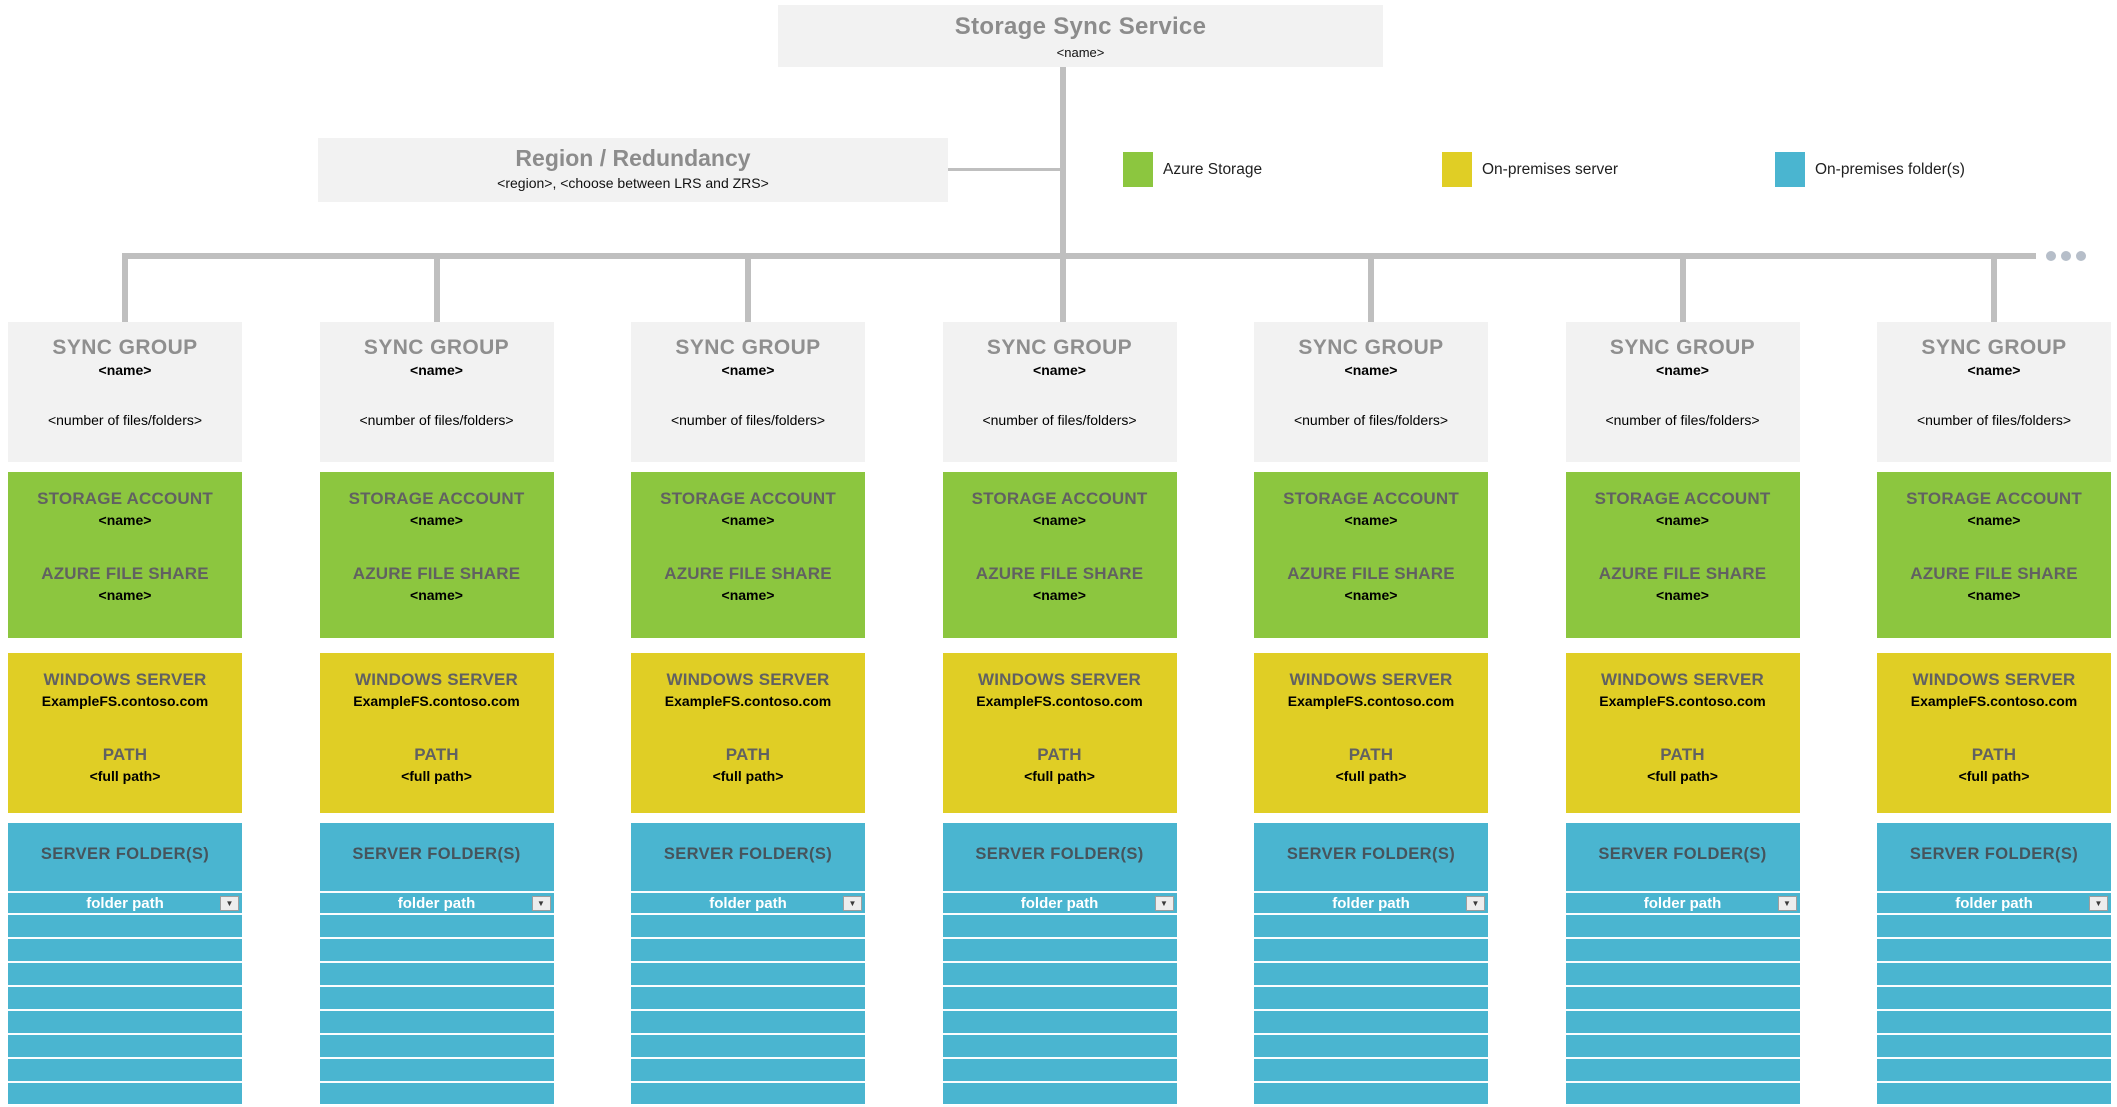 Image resolution: width=2117 pixels, height=1107 pixels. Describe the element at coordinates (1080, 256) in the screenshot. I see `connector-bus` at that location.